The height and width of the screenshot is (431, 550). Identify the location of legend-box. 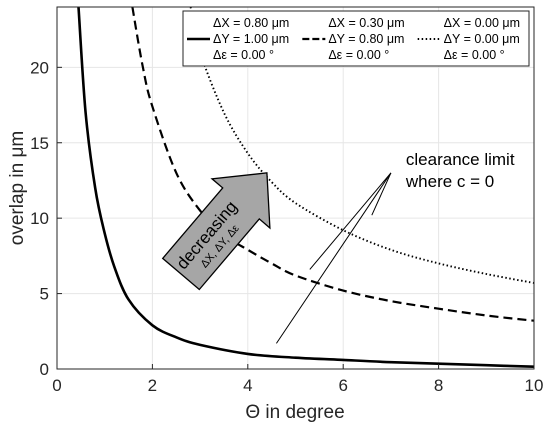
(356, 38).